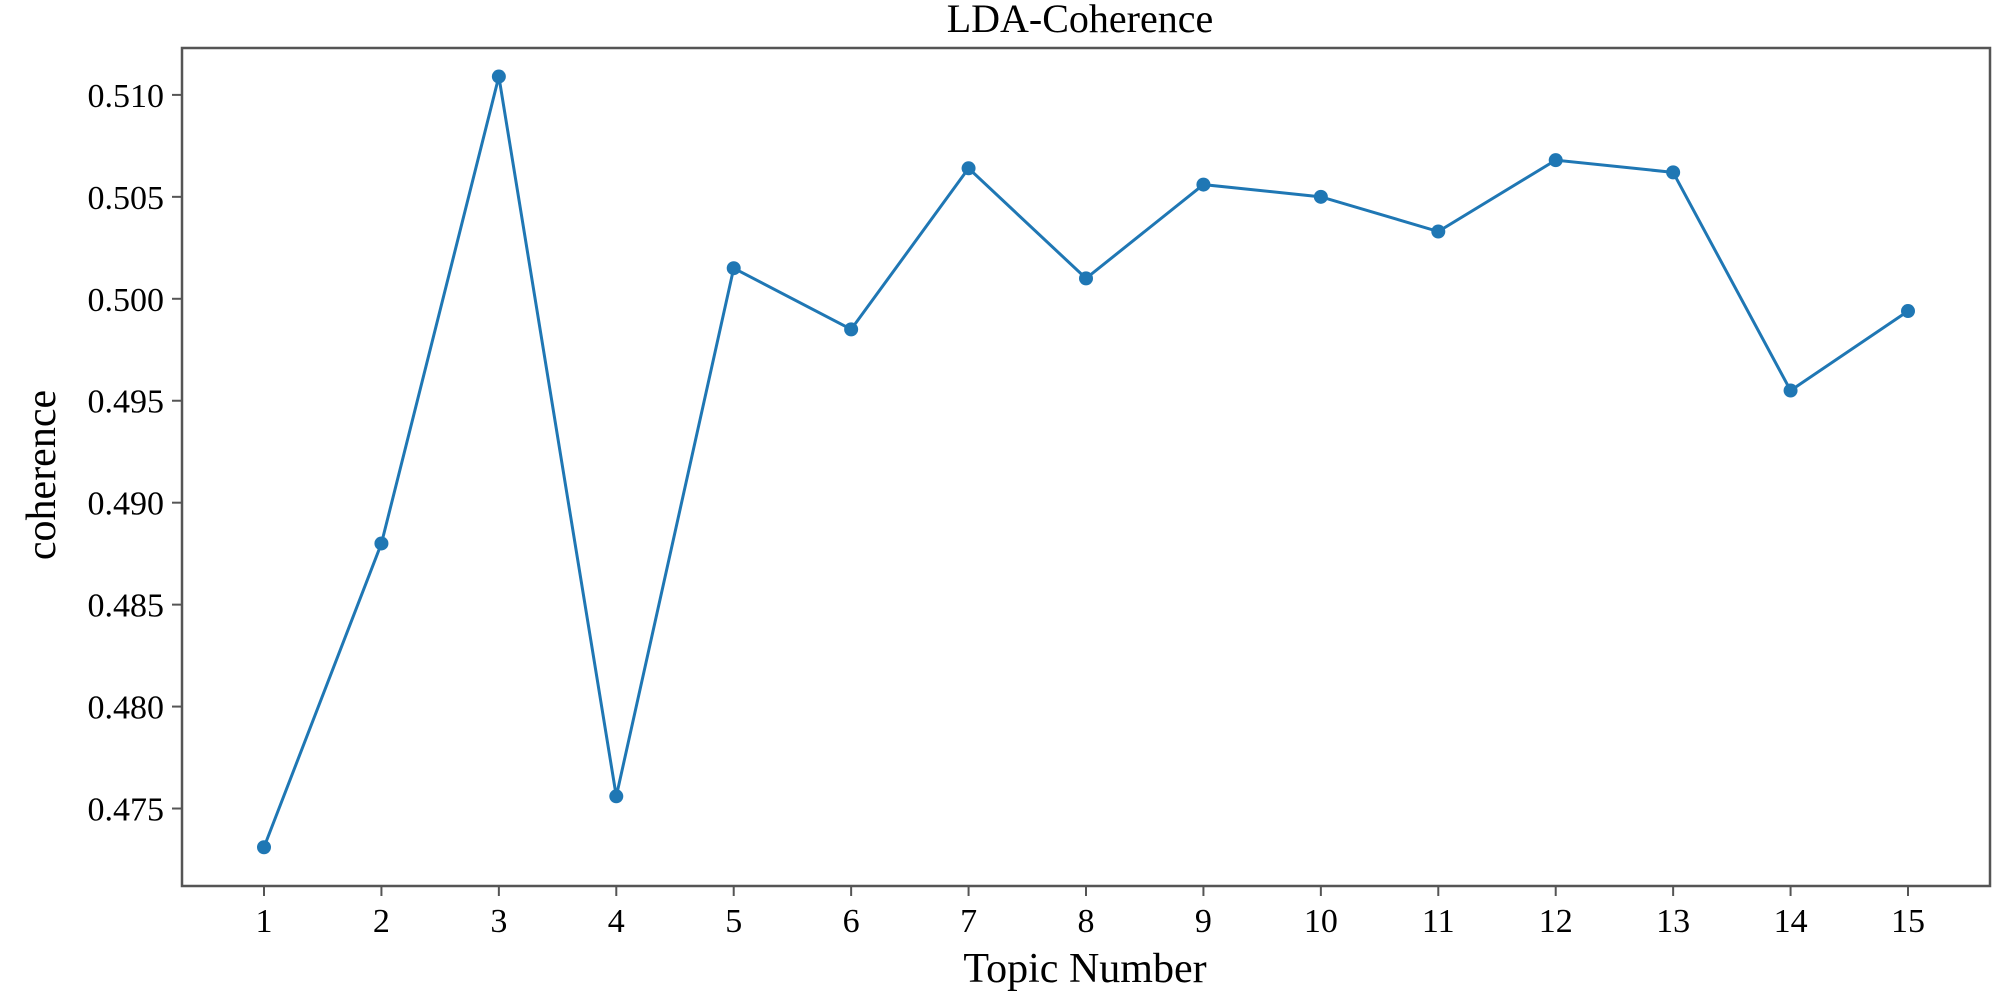 Image resolution: width=2000 pixels, height=1000 pixels. What do you see at coordinates (381, 921) in the screenshot?
I see `x-tick-label: 2` at bounding box center [381, 921].